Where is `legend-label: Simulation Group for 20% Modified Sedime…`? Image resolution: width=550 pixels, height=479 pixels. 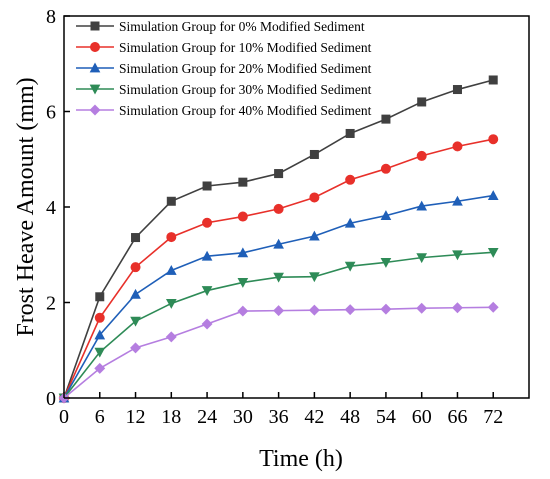
legend-label: Simulation Group for 20% Modified Sedime… is located at coordinates (245, 68).